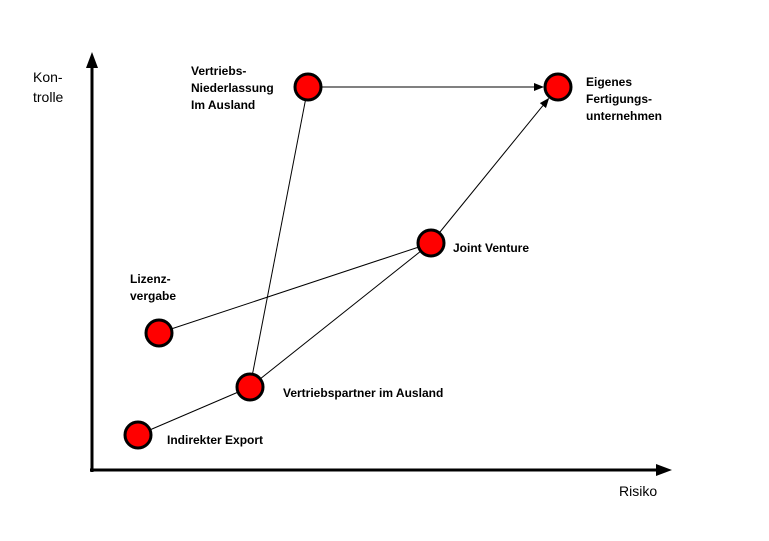 The width and height of the screenshot is (769, 541). What do you see at coordinates (381, 470) in the screenshot?
I see `x-axis` at bounding box center [381, 470].